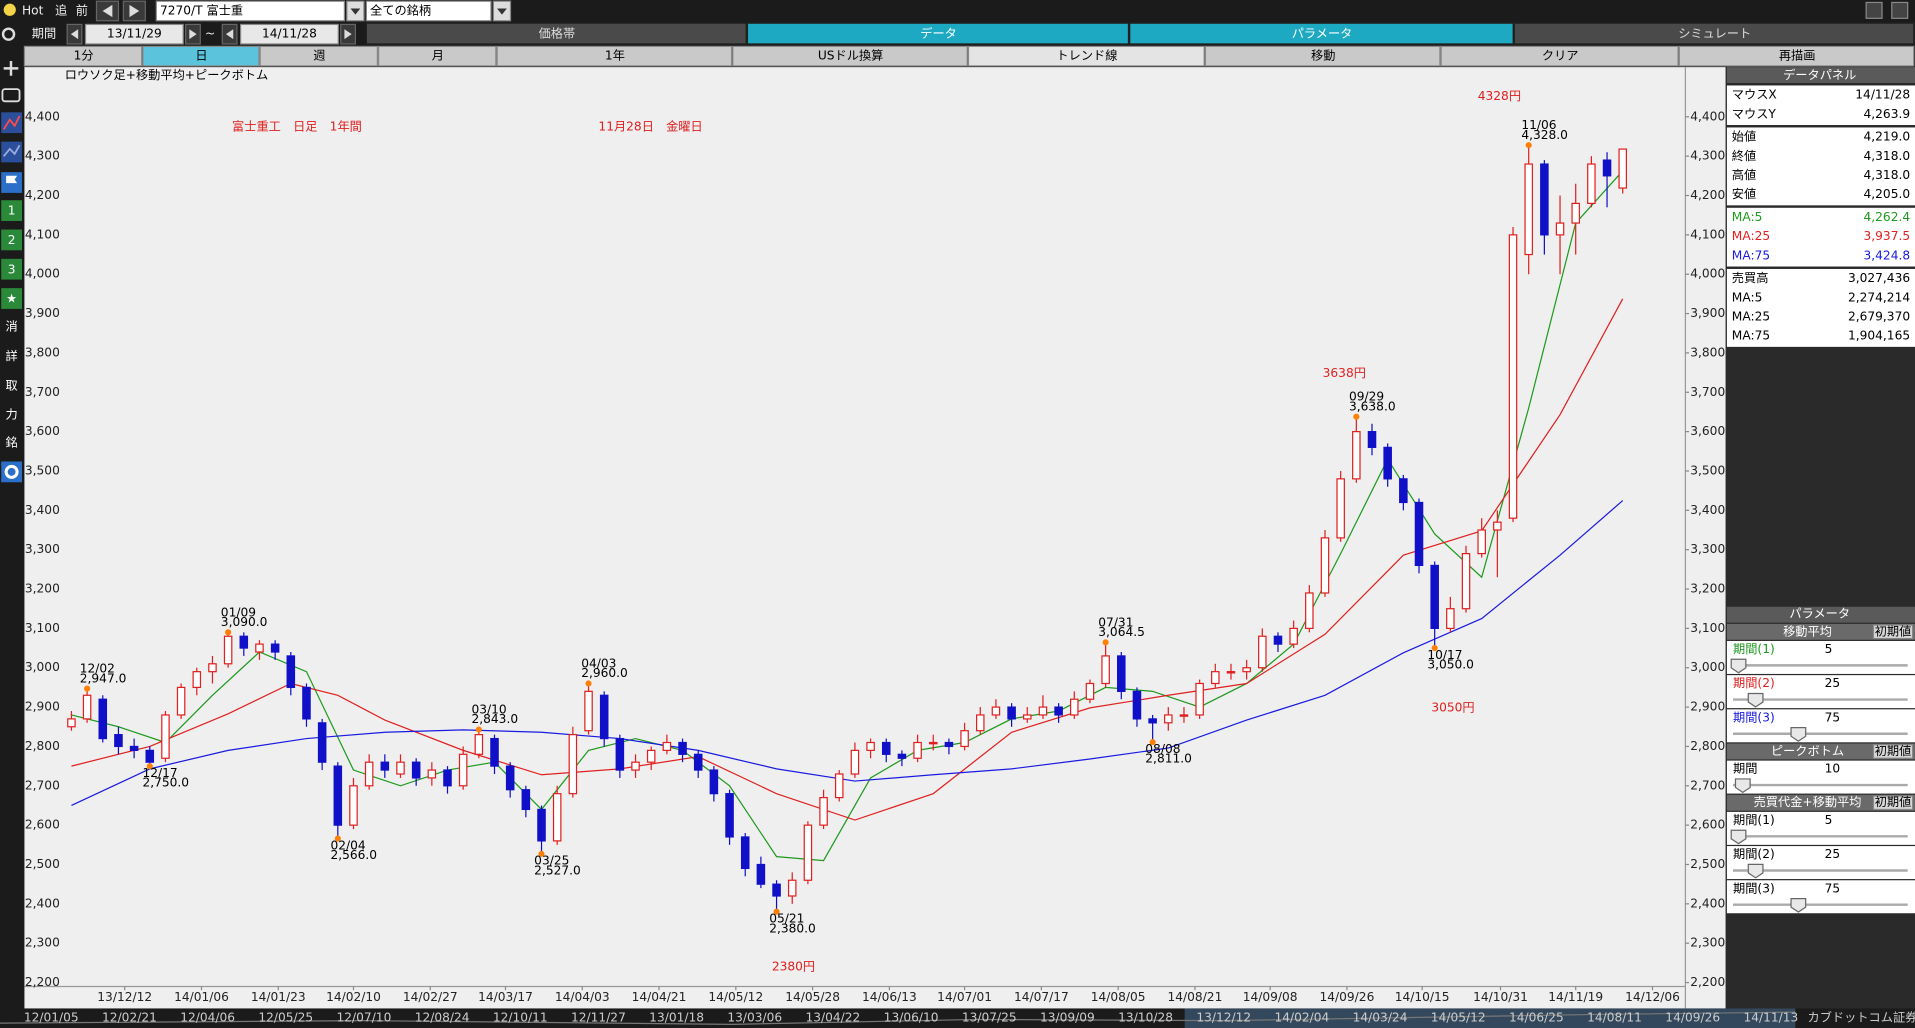  I want to click on camera-icon, so click(11, 95).